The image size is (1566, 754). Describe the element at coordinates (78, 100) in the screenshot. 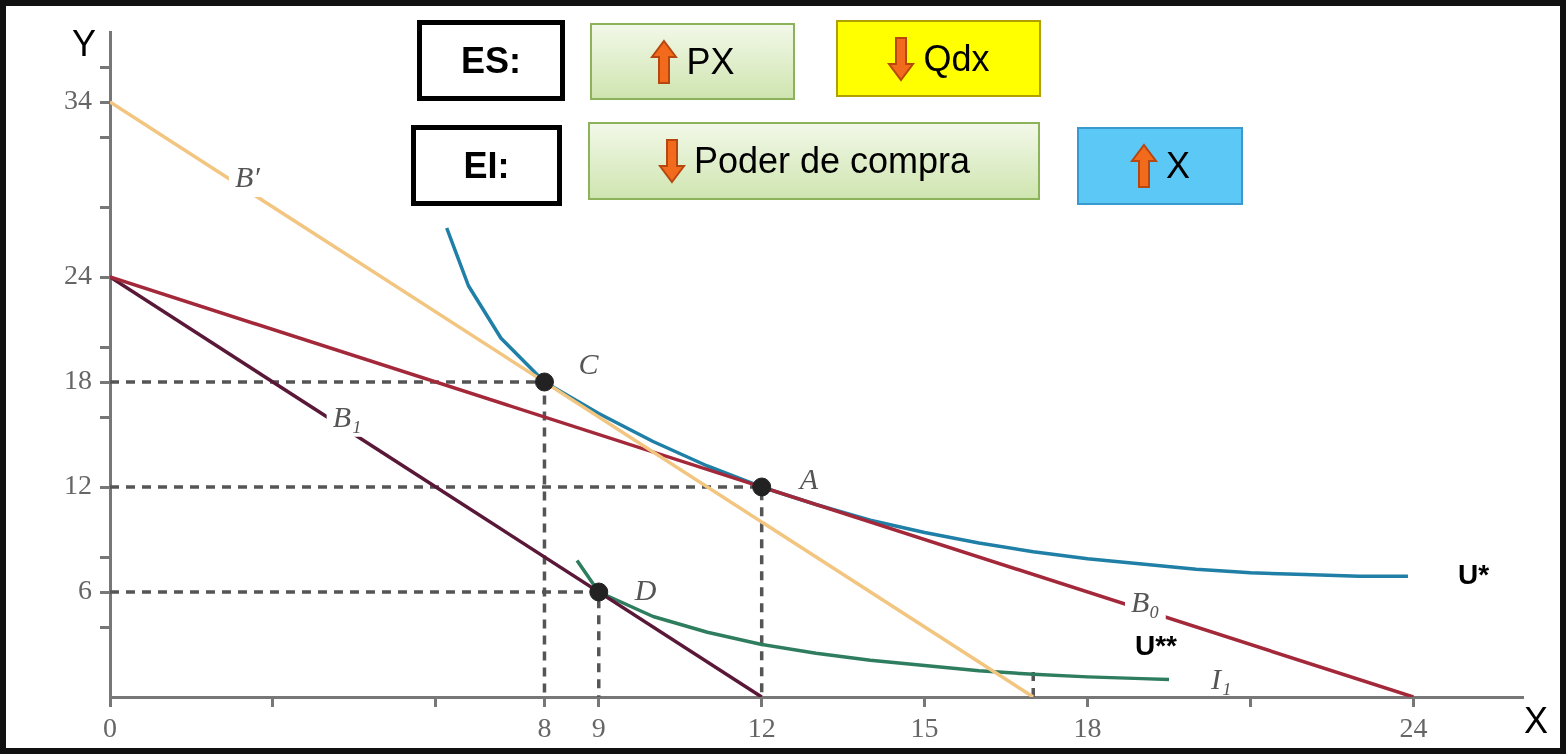

I see `y-tick-label: 34` at that location.